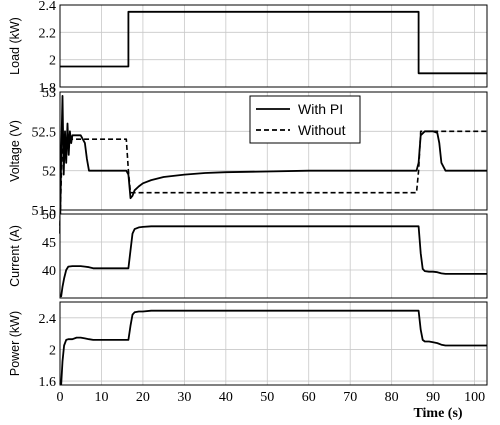  Describe the element at coordinates (322, 130) in the screenshot. I see `legend-label: Without` at that location.